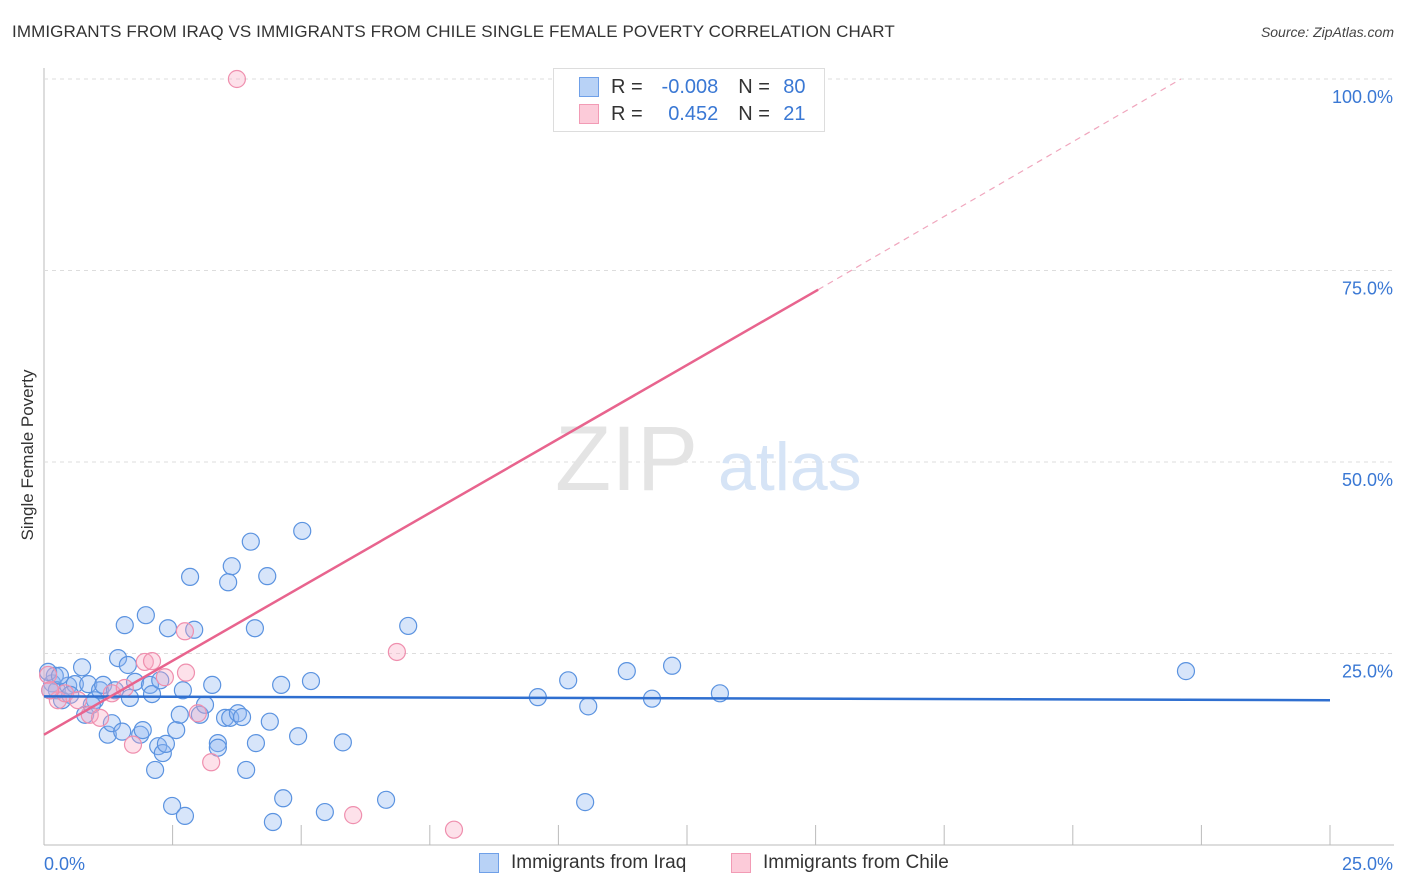 This screenshot has height=892, width=1406. Describe the element at coordinates (64, 864) in the screenshot. I see `x-tick-label: 0.0%` at that location.